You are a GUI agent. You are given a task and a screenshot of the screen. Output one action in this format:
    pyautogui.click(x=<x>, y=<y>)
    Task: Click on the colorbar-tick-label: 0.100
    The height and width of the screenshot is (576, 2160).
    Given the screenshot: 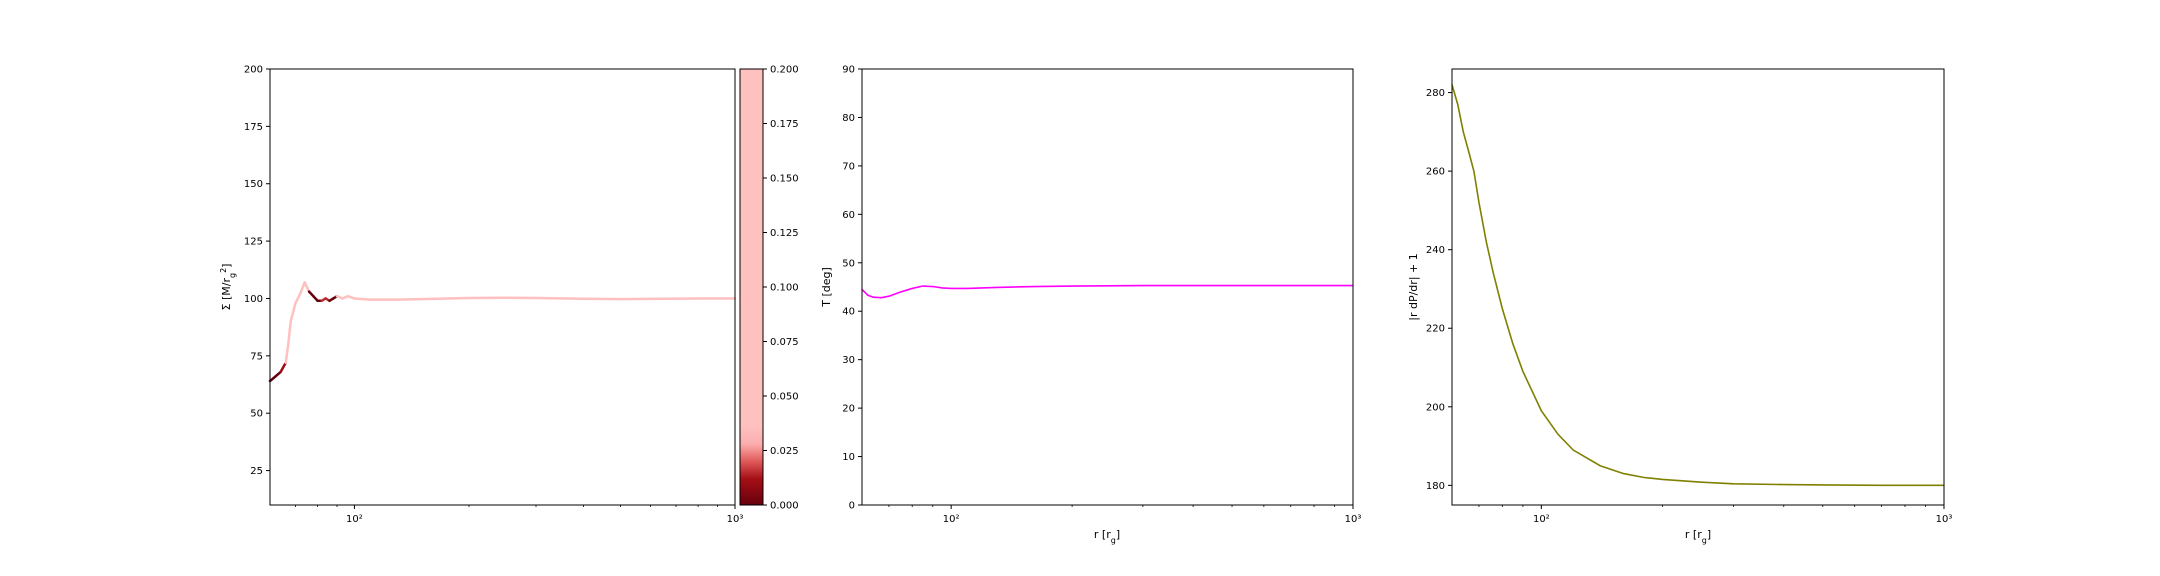 What is the action you would take?
    pyautogui.click(x=784, y=288)
    